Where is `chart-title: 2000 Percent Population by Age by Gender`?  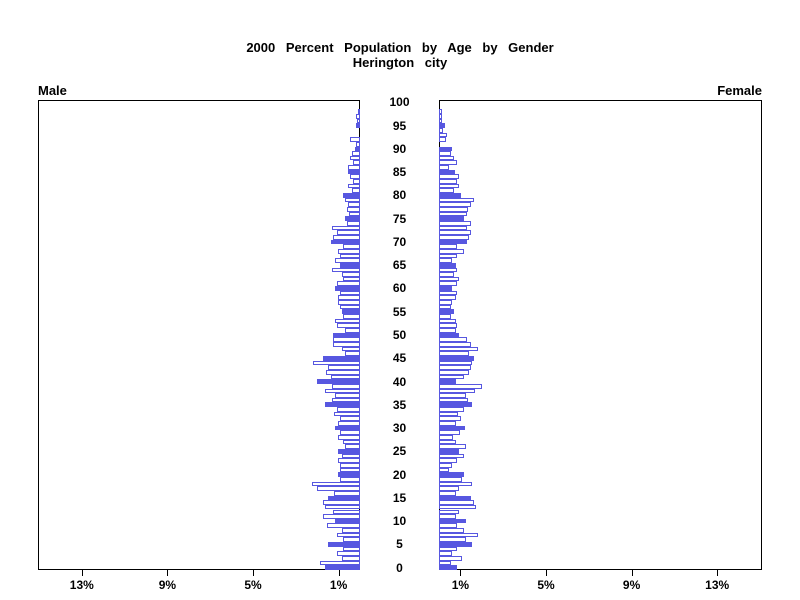 chart-title: 2000 Percent Population by Age by Gender is located at coordinates (400, 47).